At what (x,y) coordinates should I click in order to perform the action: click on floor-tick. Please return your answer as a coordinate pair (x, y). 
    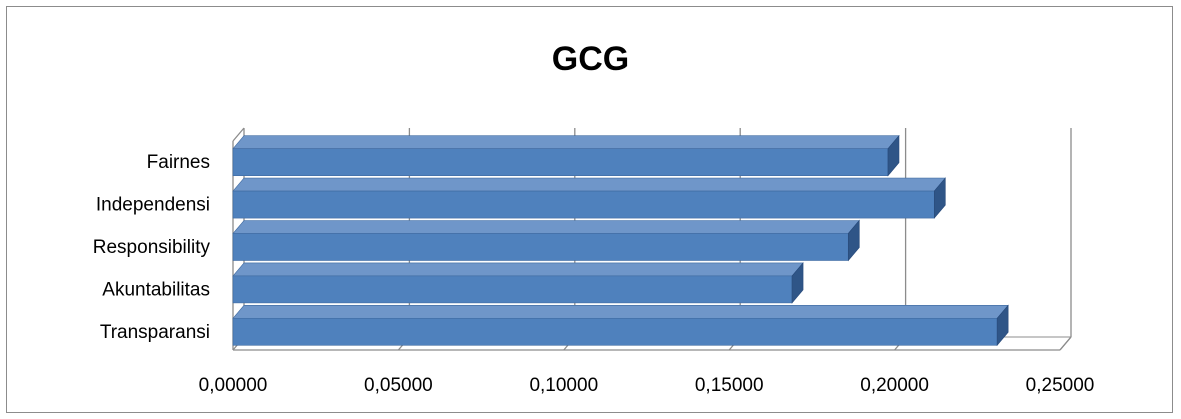
    Looking at the image, I should click on (1065, 343).